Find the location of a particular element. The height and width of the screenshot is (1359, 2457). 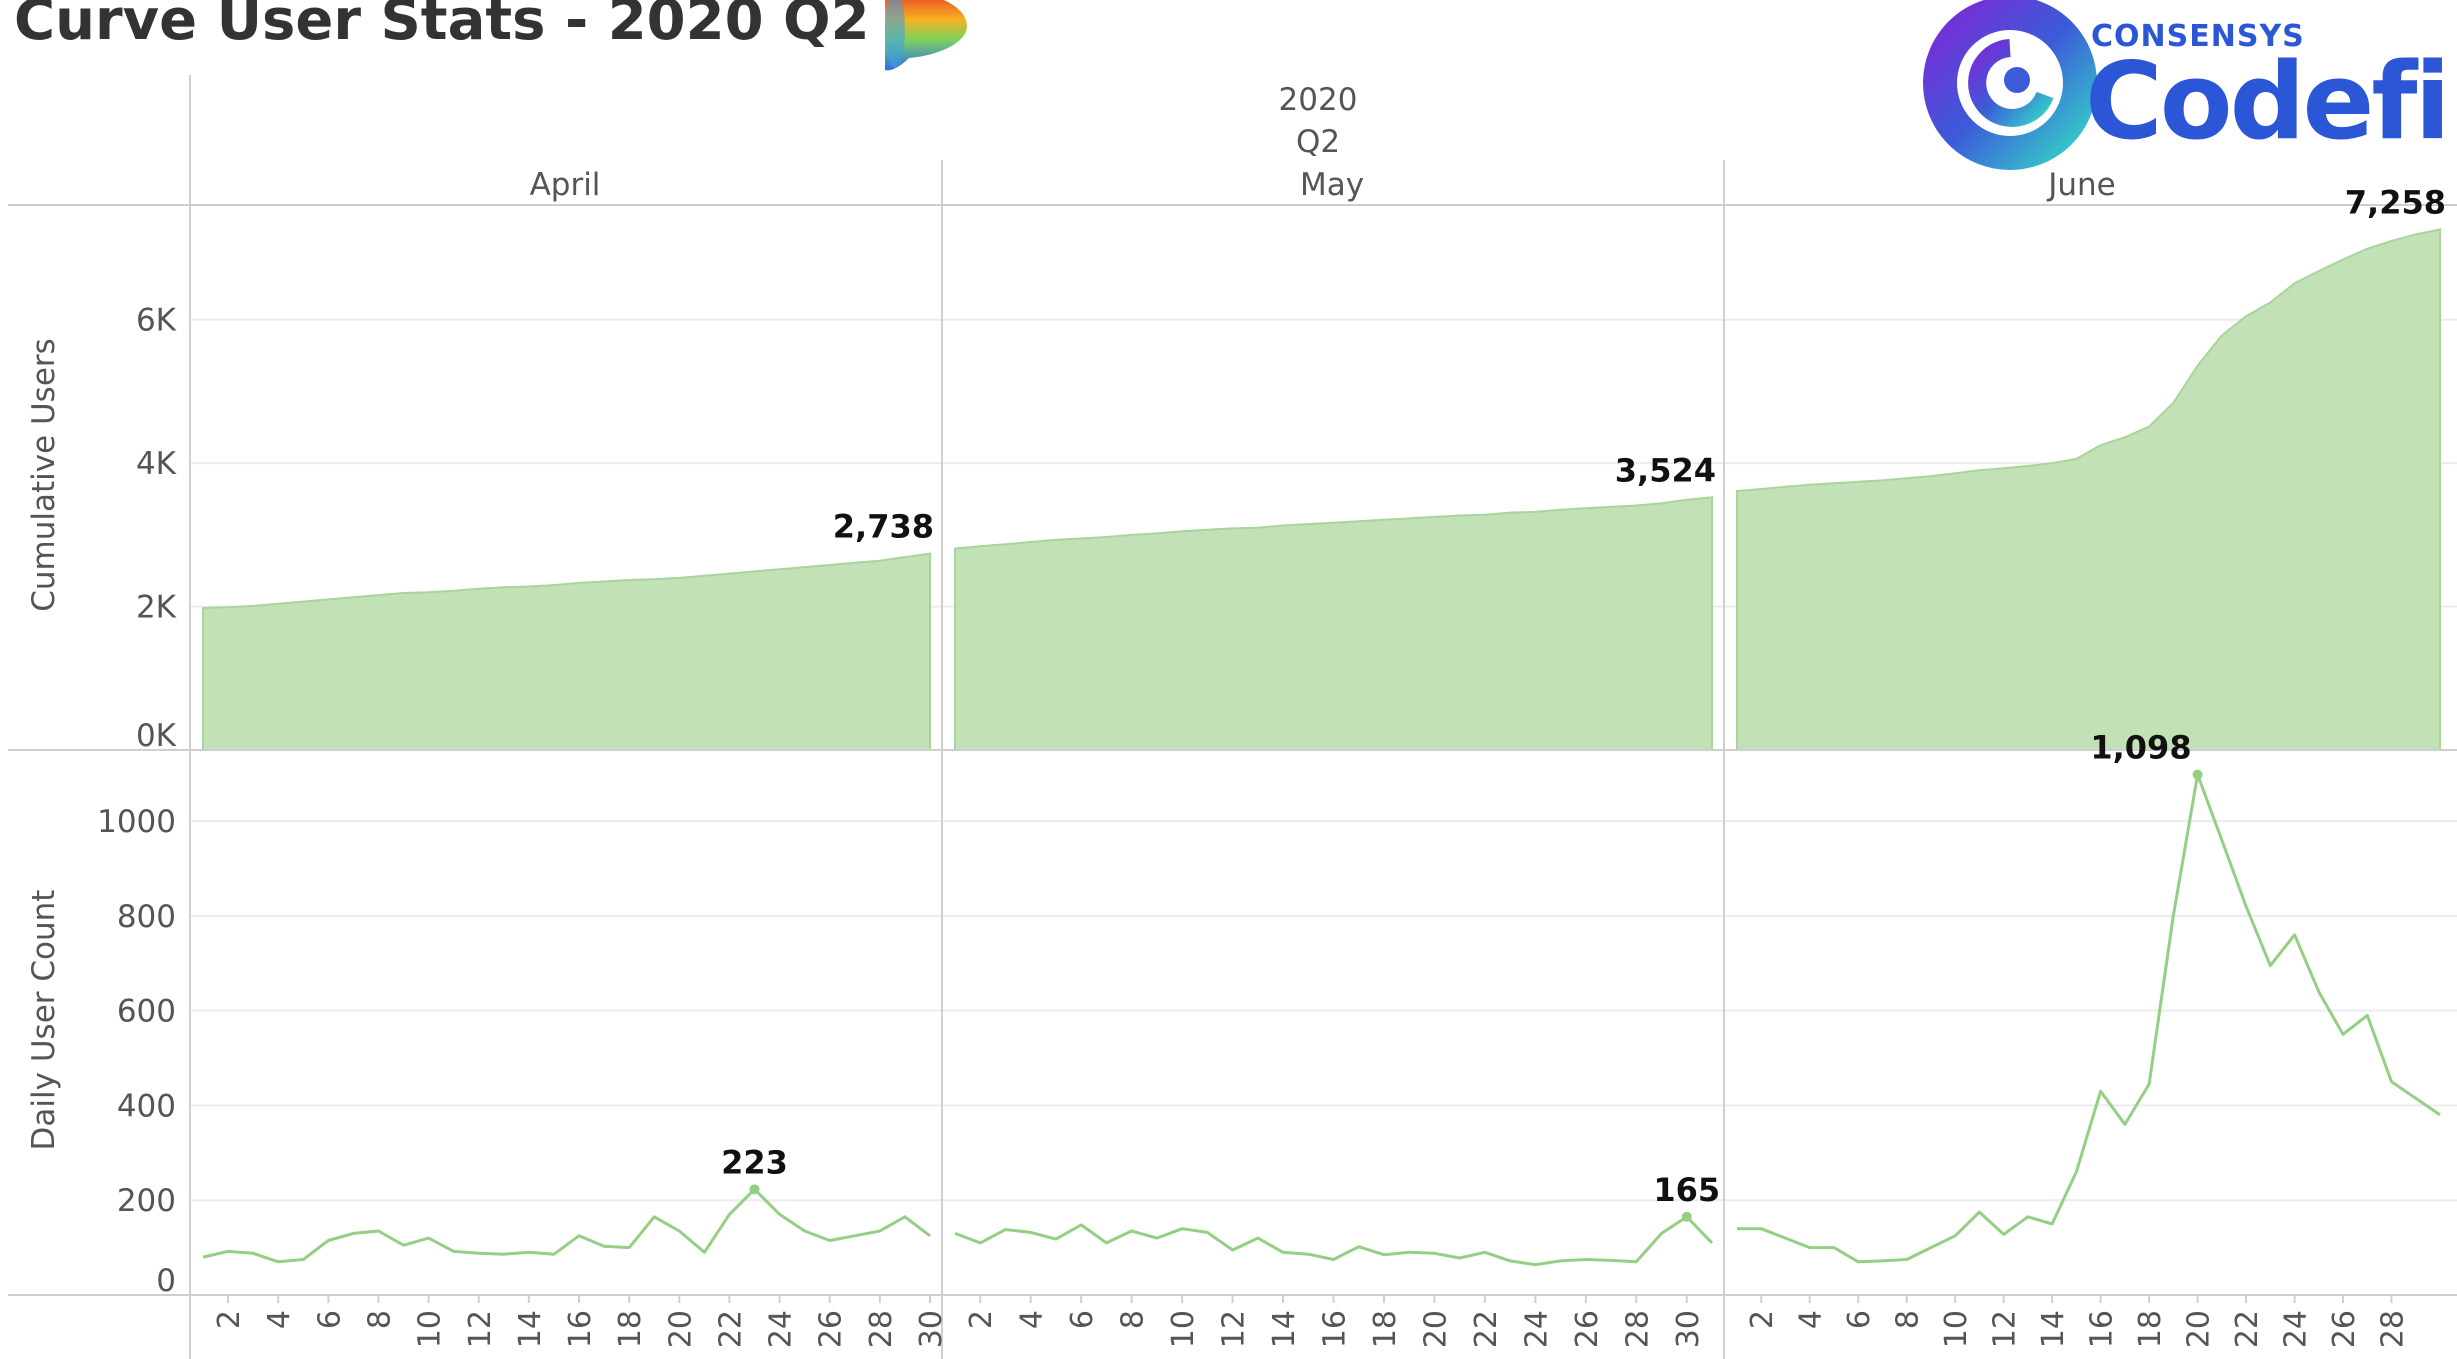

data-label-cumulative-june: 7,258 is located at coordinates (2395, 203).